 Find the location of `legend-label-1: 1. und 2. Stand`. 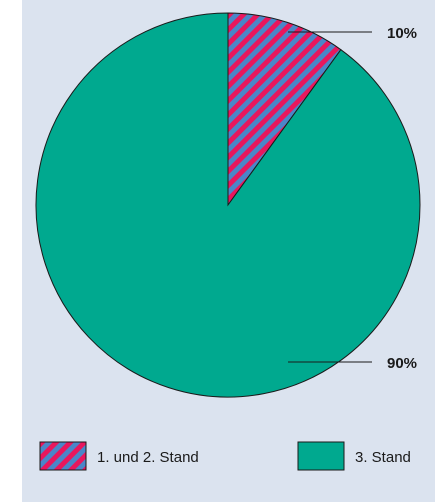

legend-label-1: 1. und 2. Stand is located at coordinates (148, 457).